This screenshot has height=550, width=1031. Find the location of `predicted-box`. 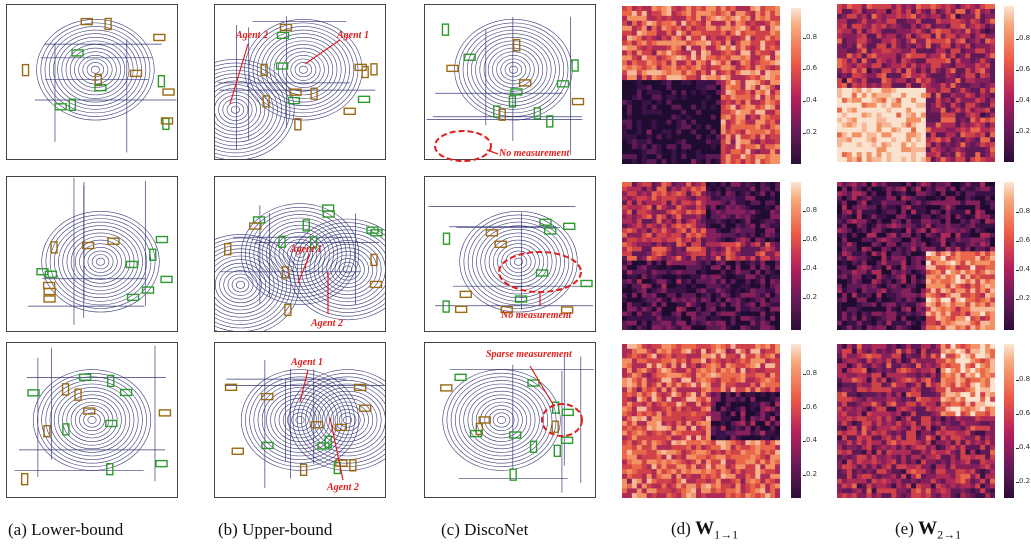

predicted-box is located at coordinates (159, 37).